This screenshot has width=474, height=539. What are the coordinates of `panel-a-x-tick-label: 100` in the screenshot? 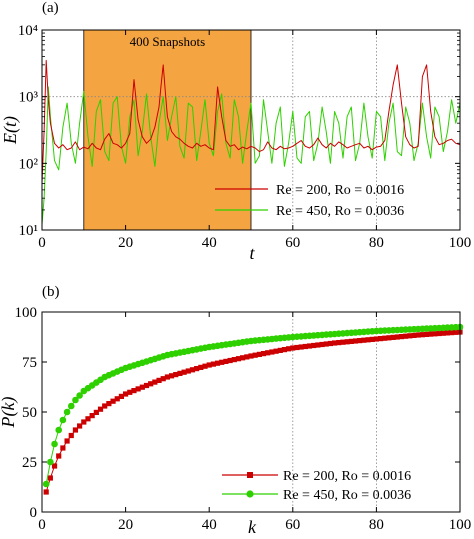 It's located at (460, 243).